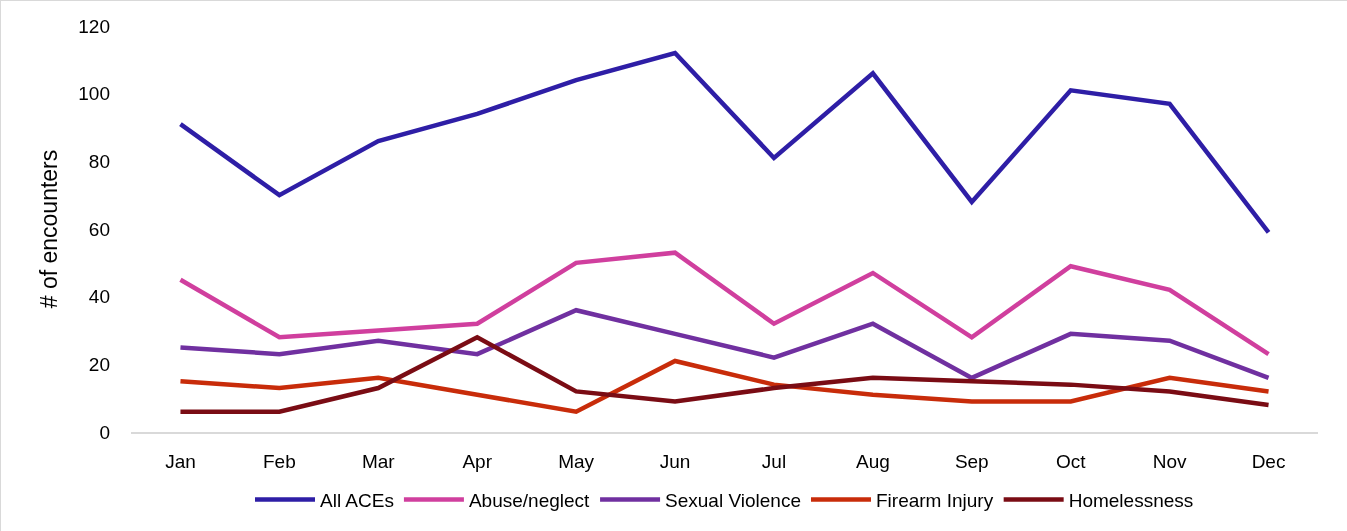  What do you see at coordinates (94, 26) in the screenshot?
I see `y-tick-label: 120` at bounding box center [94, 26].